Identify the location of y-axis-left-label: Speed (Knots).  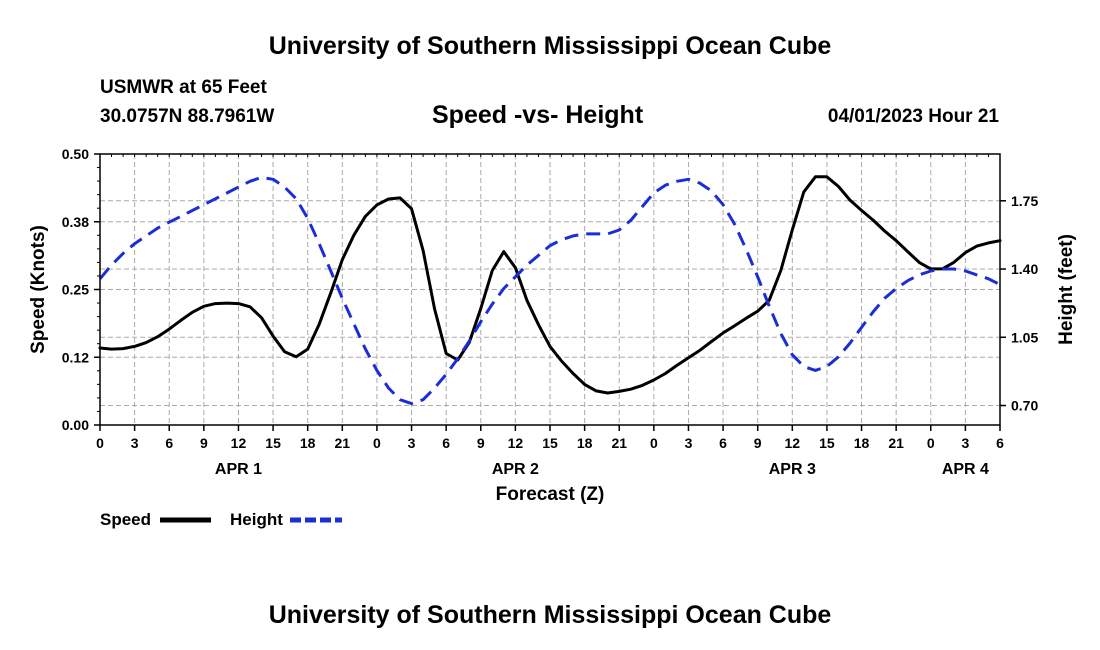
(38, 289).